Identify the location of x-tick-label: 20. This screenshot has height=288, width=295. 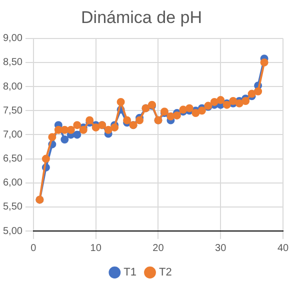
(158, 248).